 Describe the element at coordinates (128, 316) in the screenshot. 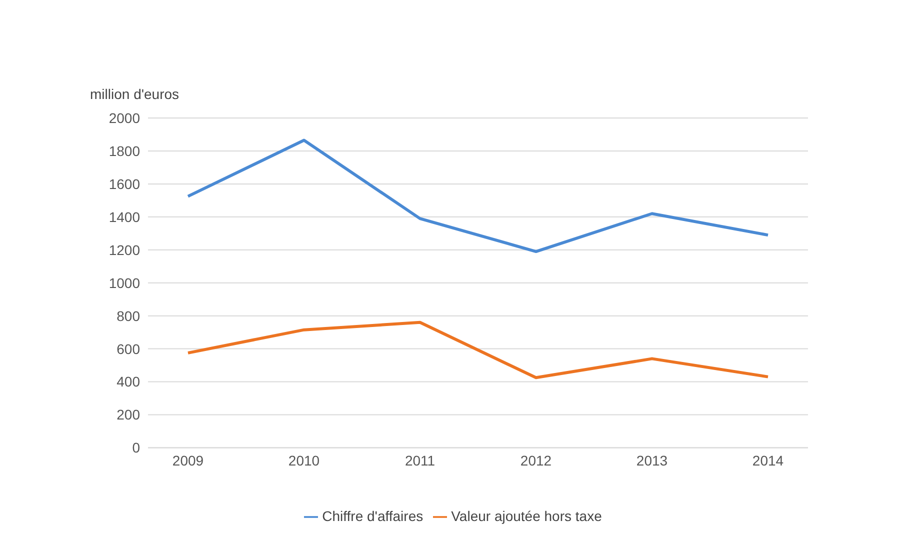

I see `y-tick-label: 800` at that location.